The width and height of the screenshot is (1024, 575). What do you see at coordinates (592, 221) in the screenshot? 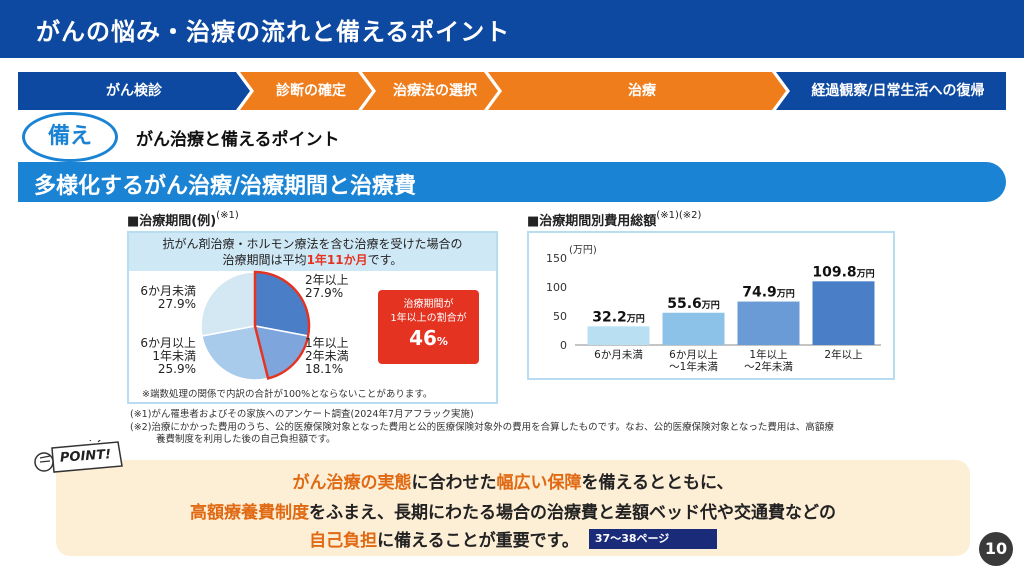
I see `cost-heading-text: ■治療期間別費用総額` at bounding box center [592, 221].